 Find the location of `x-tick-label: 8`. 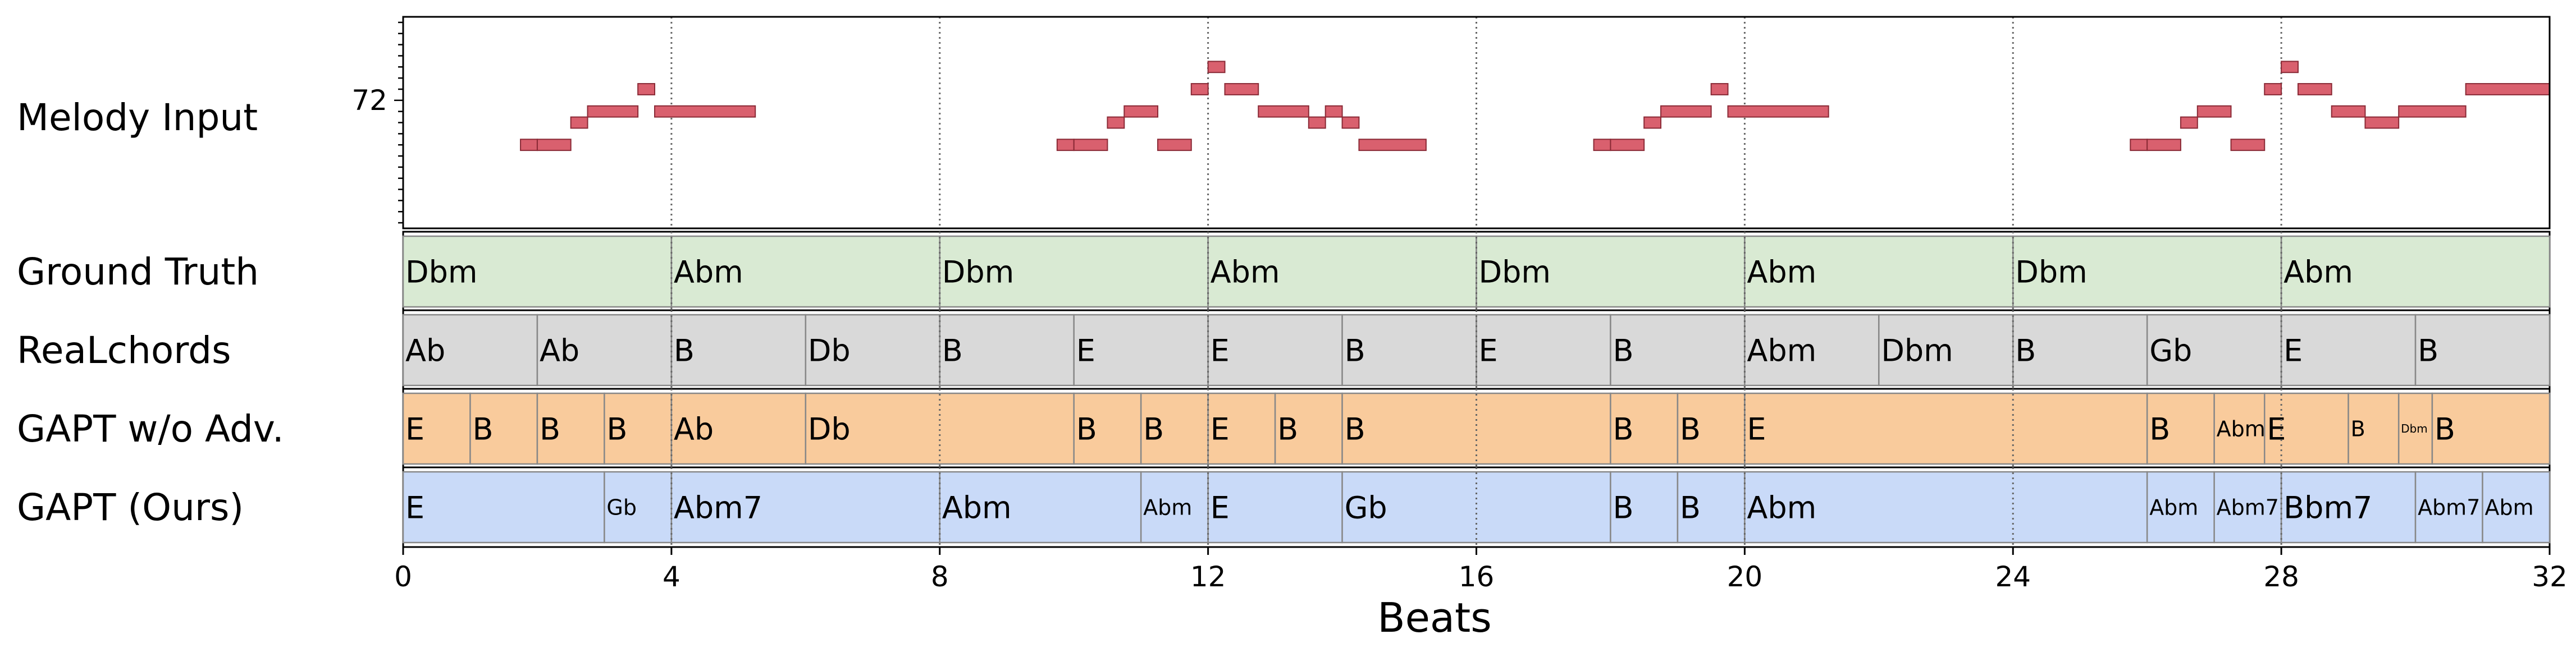

x-tick-label: 8 is located at coordinates (940, 576).